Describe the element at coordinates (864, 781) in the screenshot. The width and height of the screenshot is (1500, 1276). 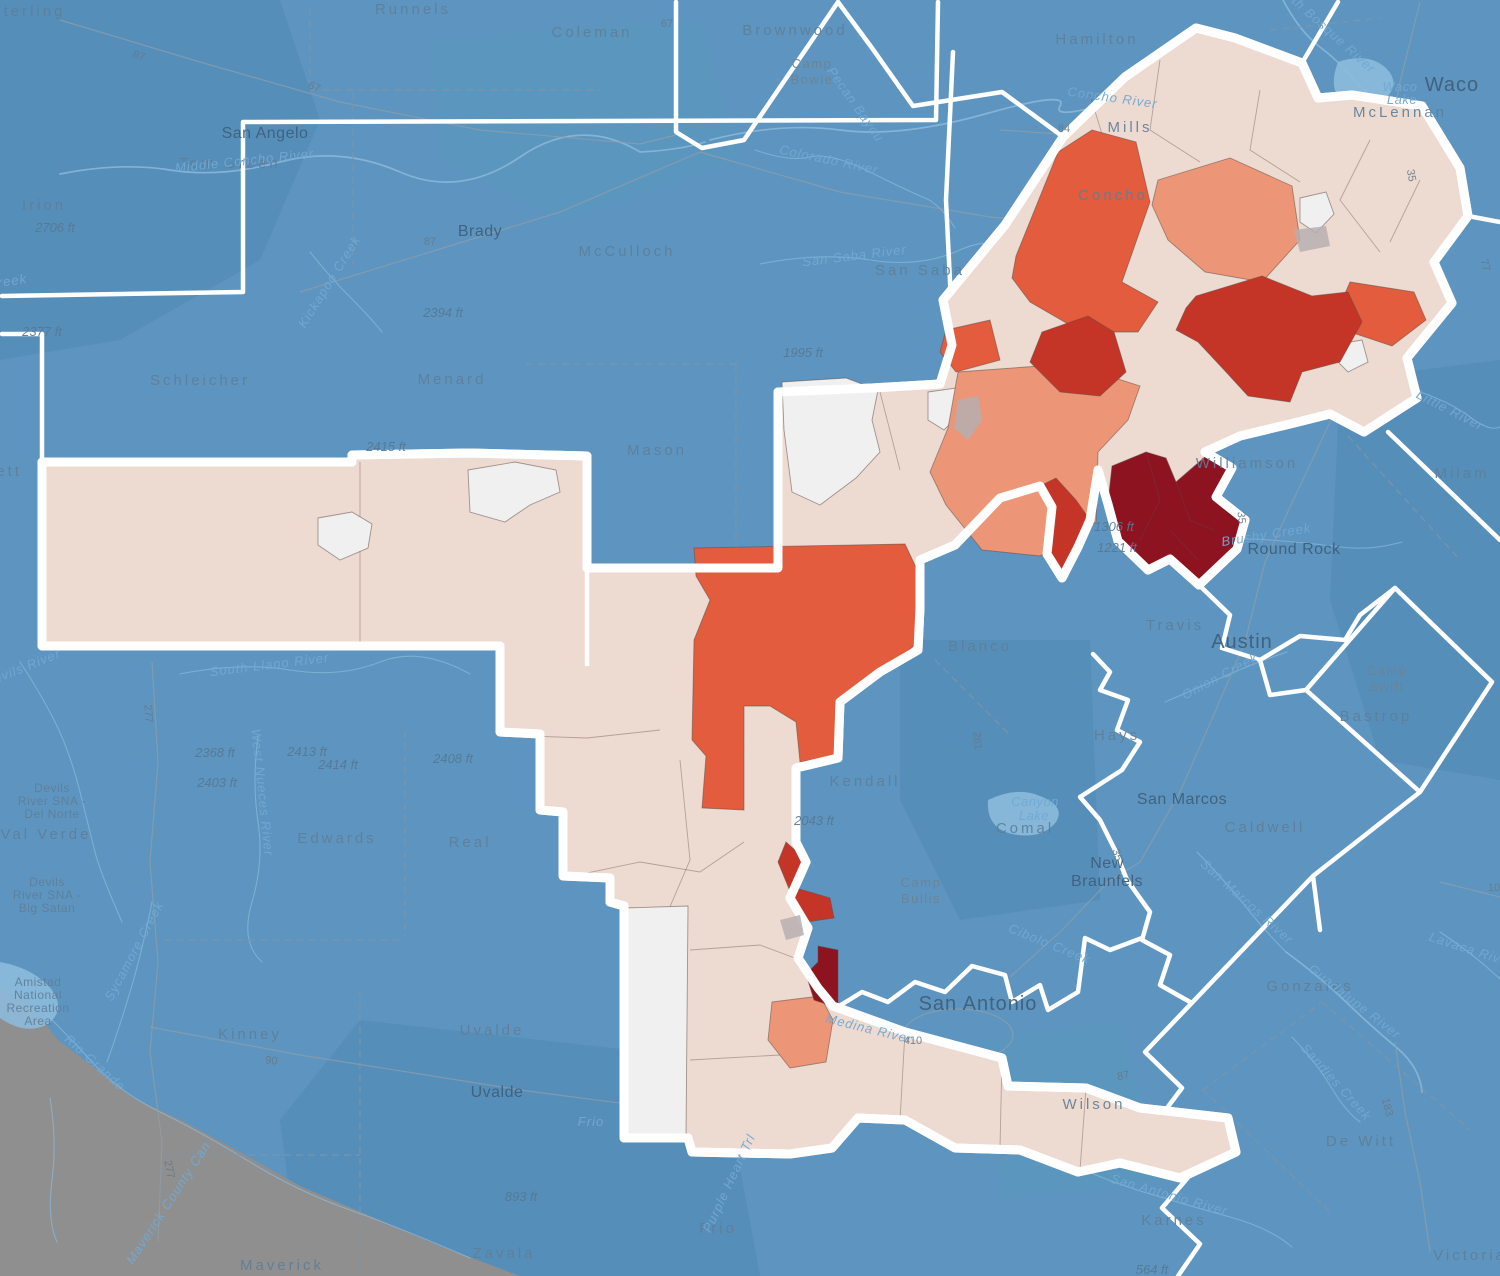
I see `map-label: Kendall` at that location.